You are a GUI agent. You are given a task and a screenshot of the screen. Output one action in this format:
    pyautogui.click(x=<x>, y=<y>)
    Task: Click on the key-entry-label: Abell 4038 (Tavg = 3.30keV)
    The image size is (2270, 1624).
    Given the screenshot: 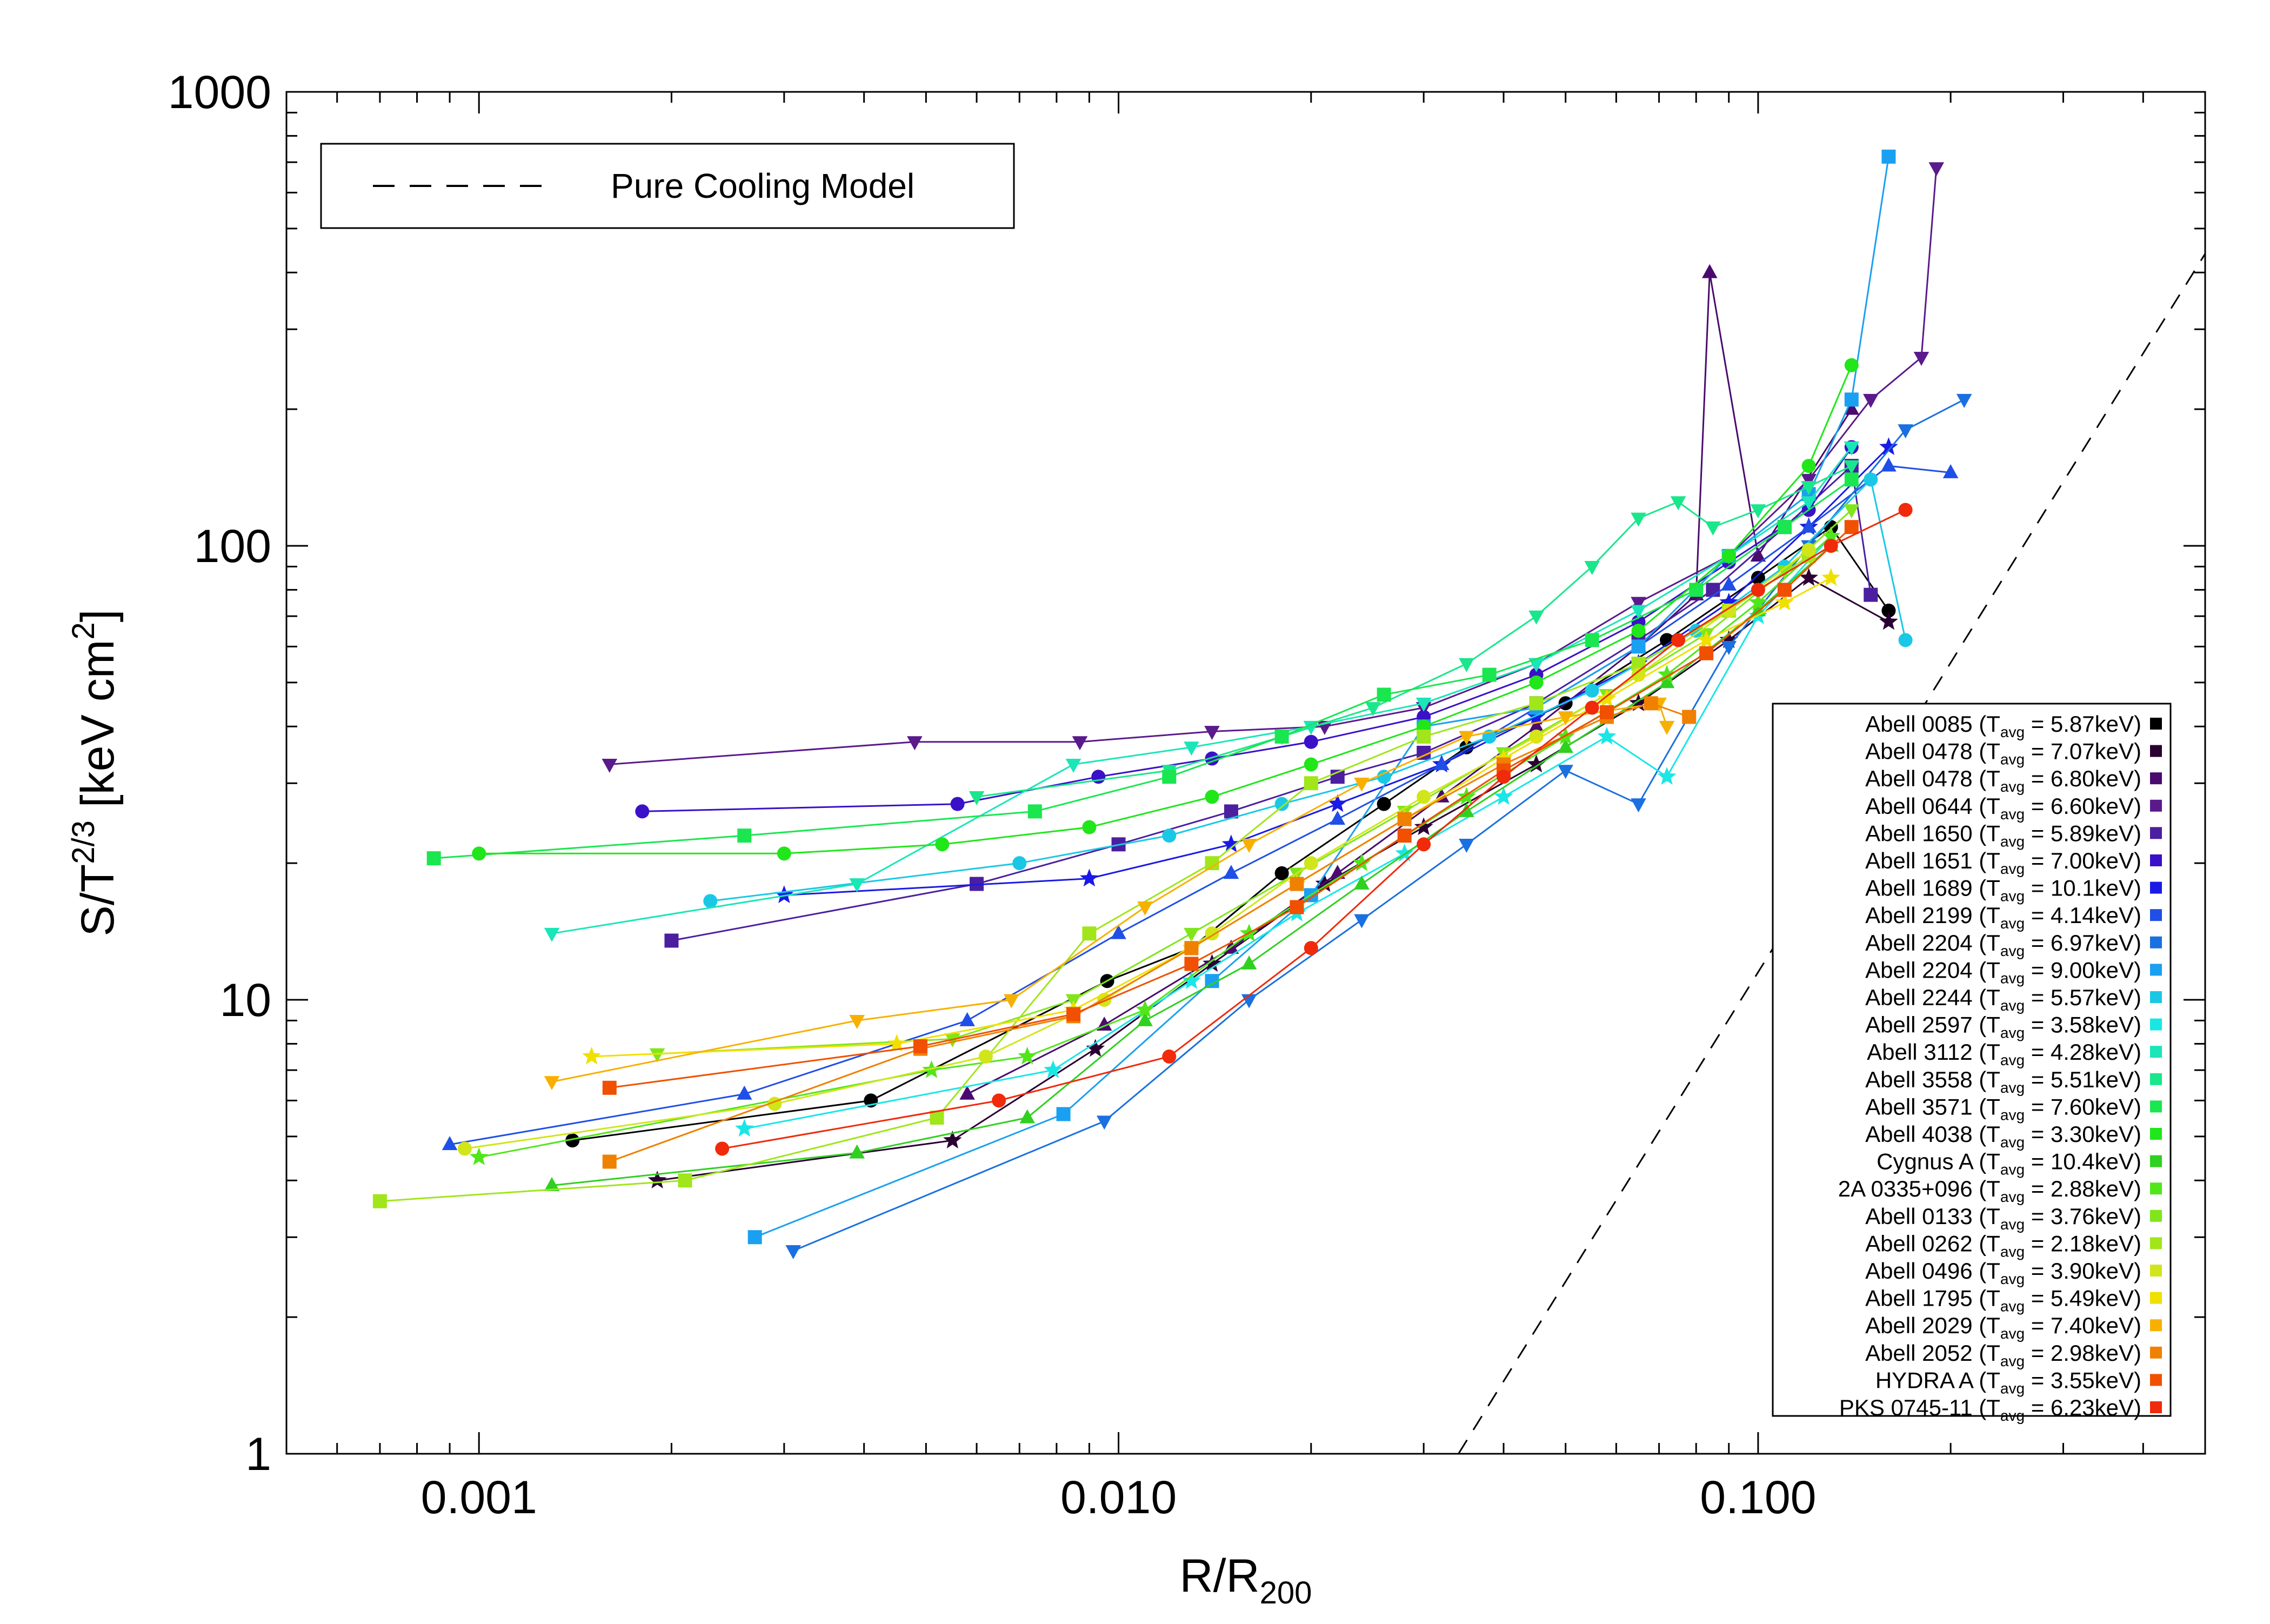 What is the action you would take?
    pyautogui.click(x=2003, y=1136)
    